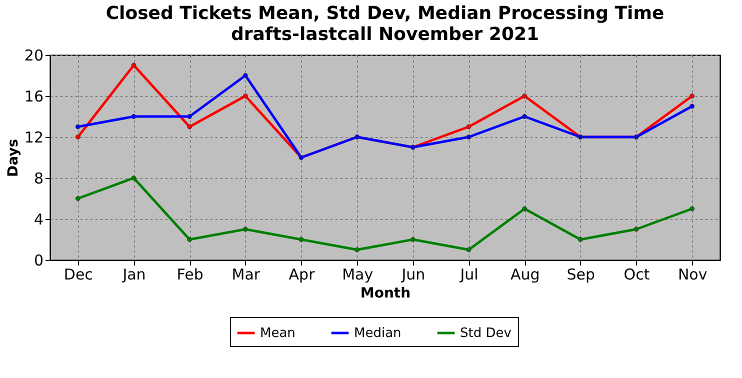 This screenshot has height=378, width=742. I want to click on x-tick-label: Jun, so click(413, 275).